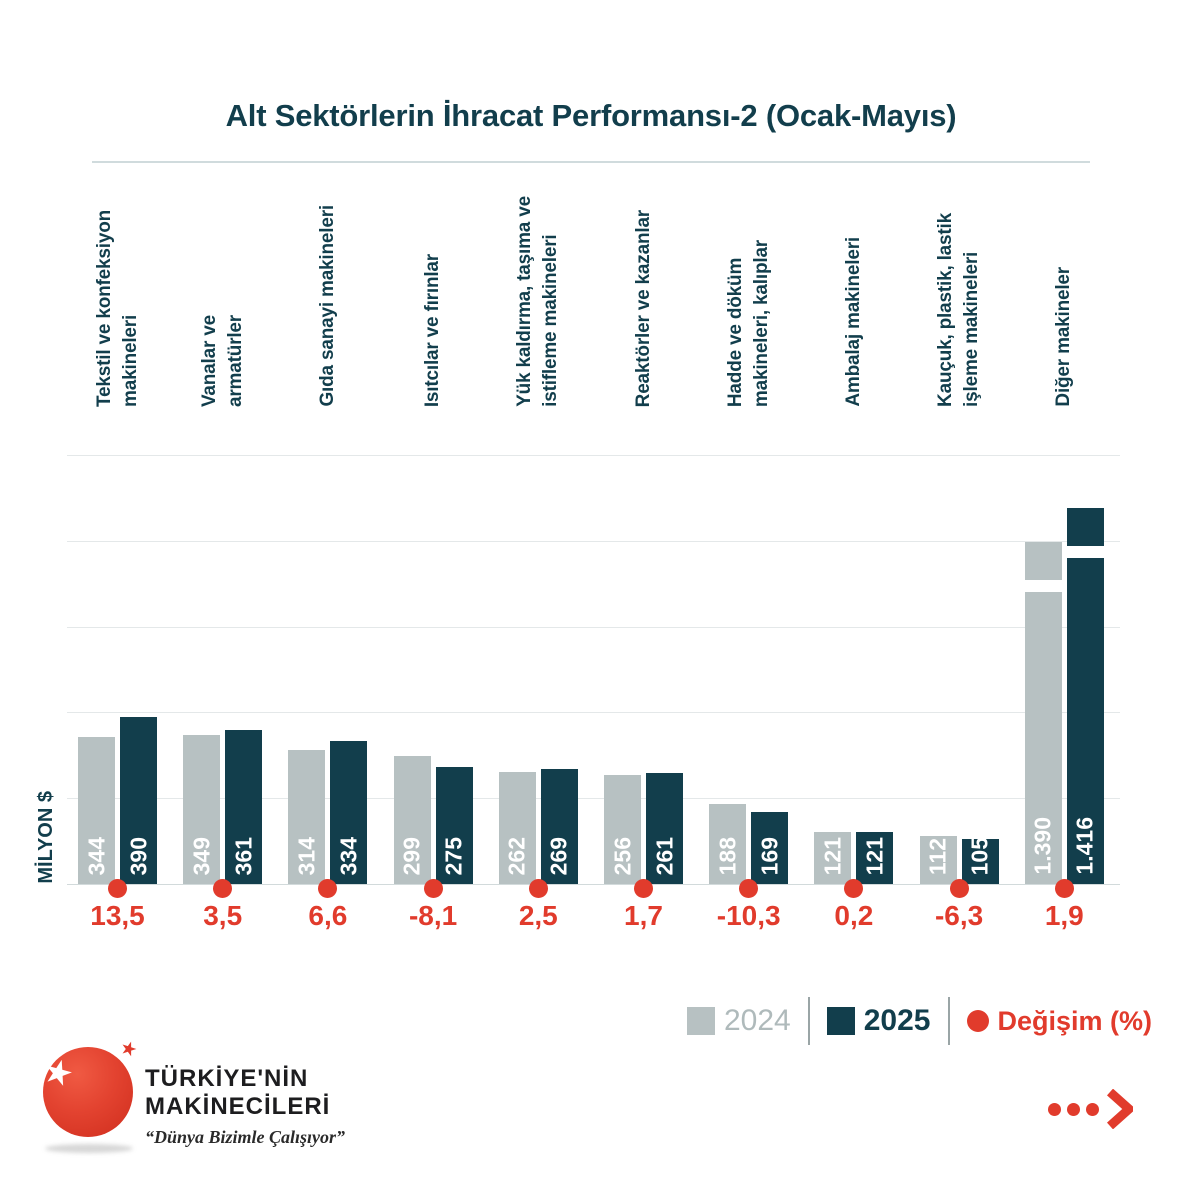  Describe the element at coordinates (664, 855) in the screenshot. I see `bar-value-label: 261` at that location.